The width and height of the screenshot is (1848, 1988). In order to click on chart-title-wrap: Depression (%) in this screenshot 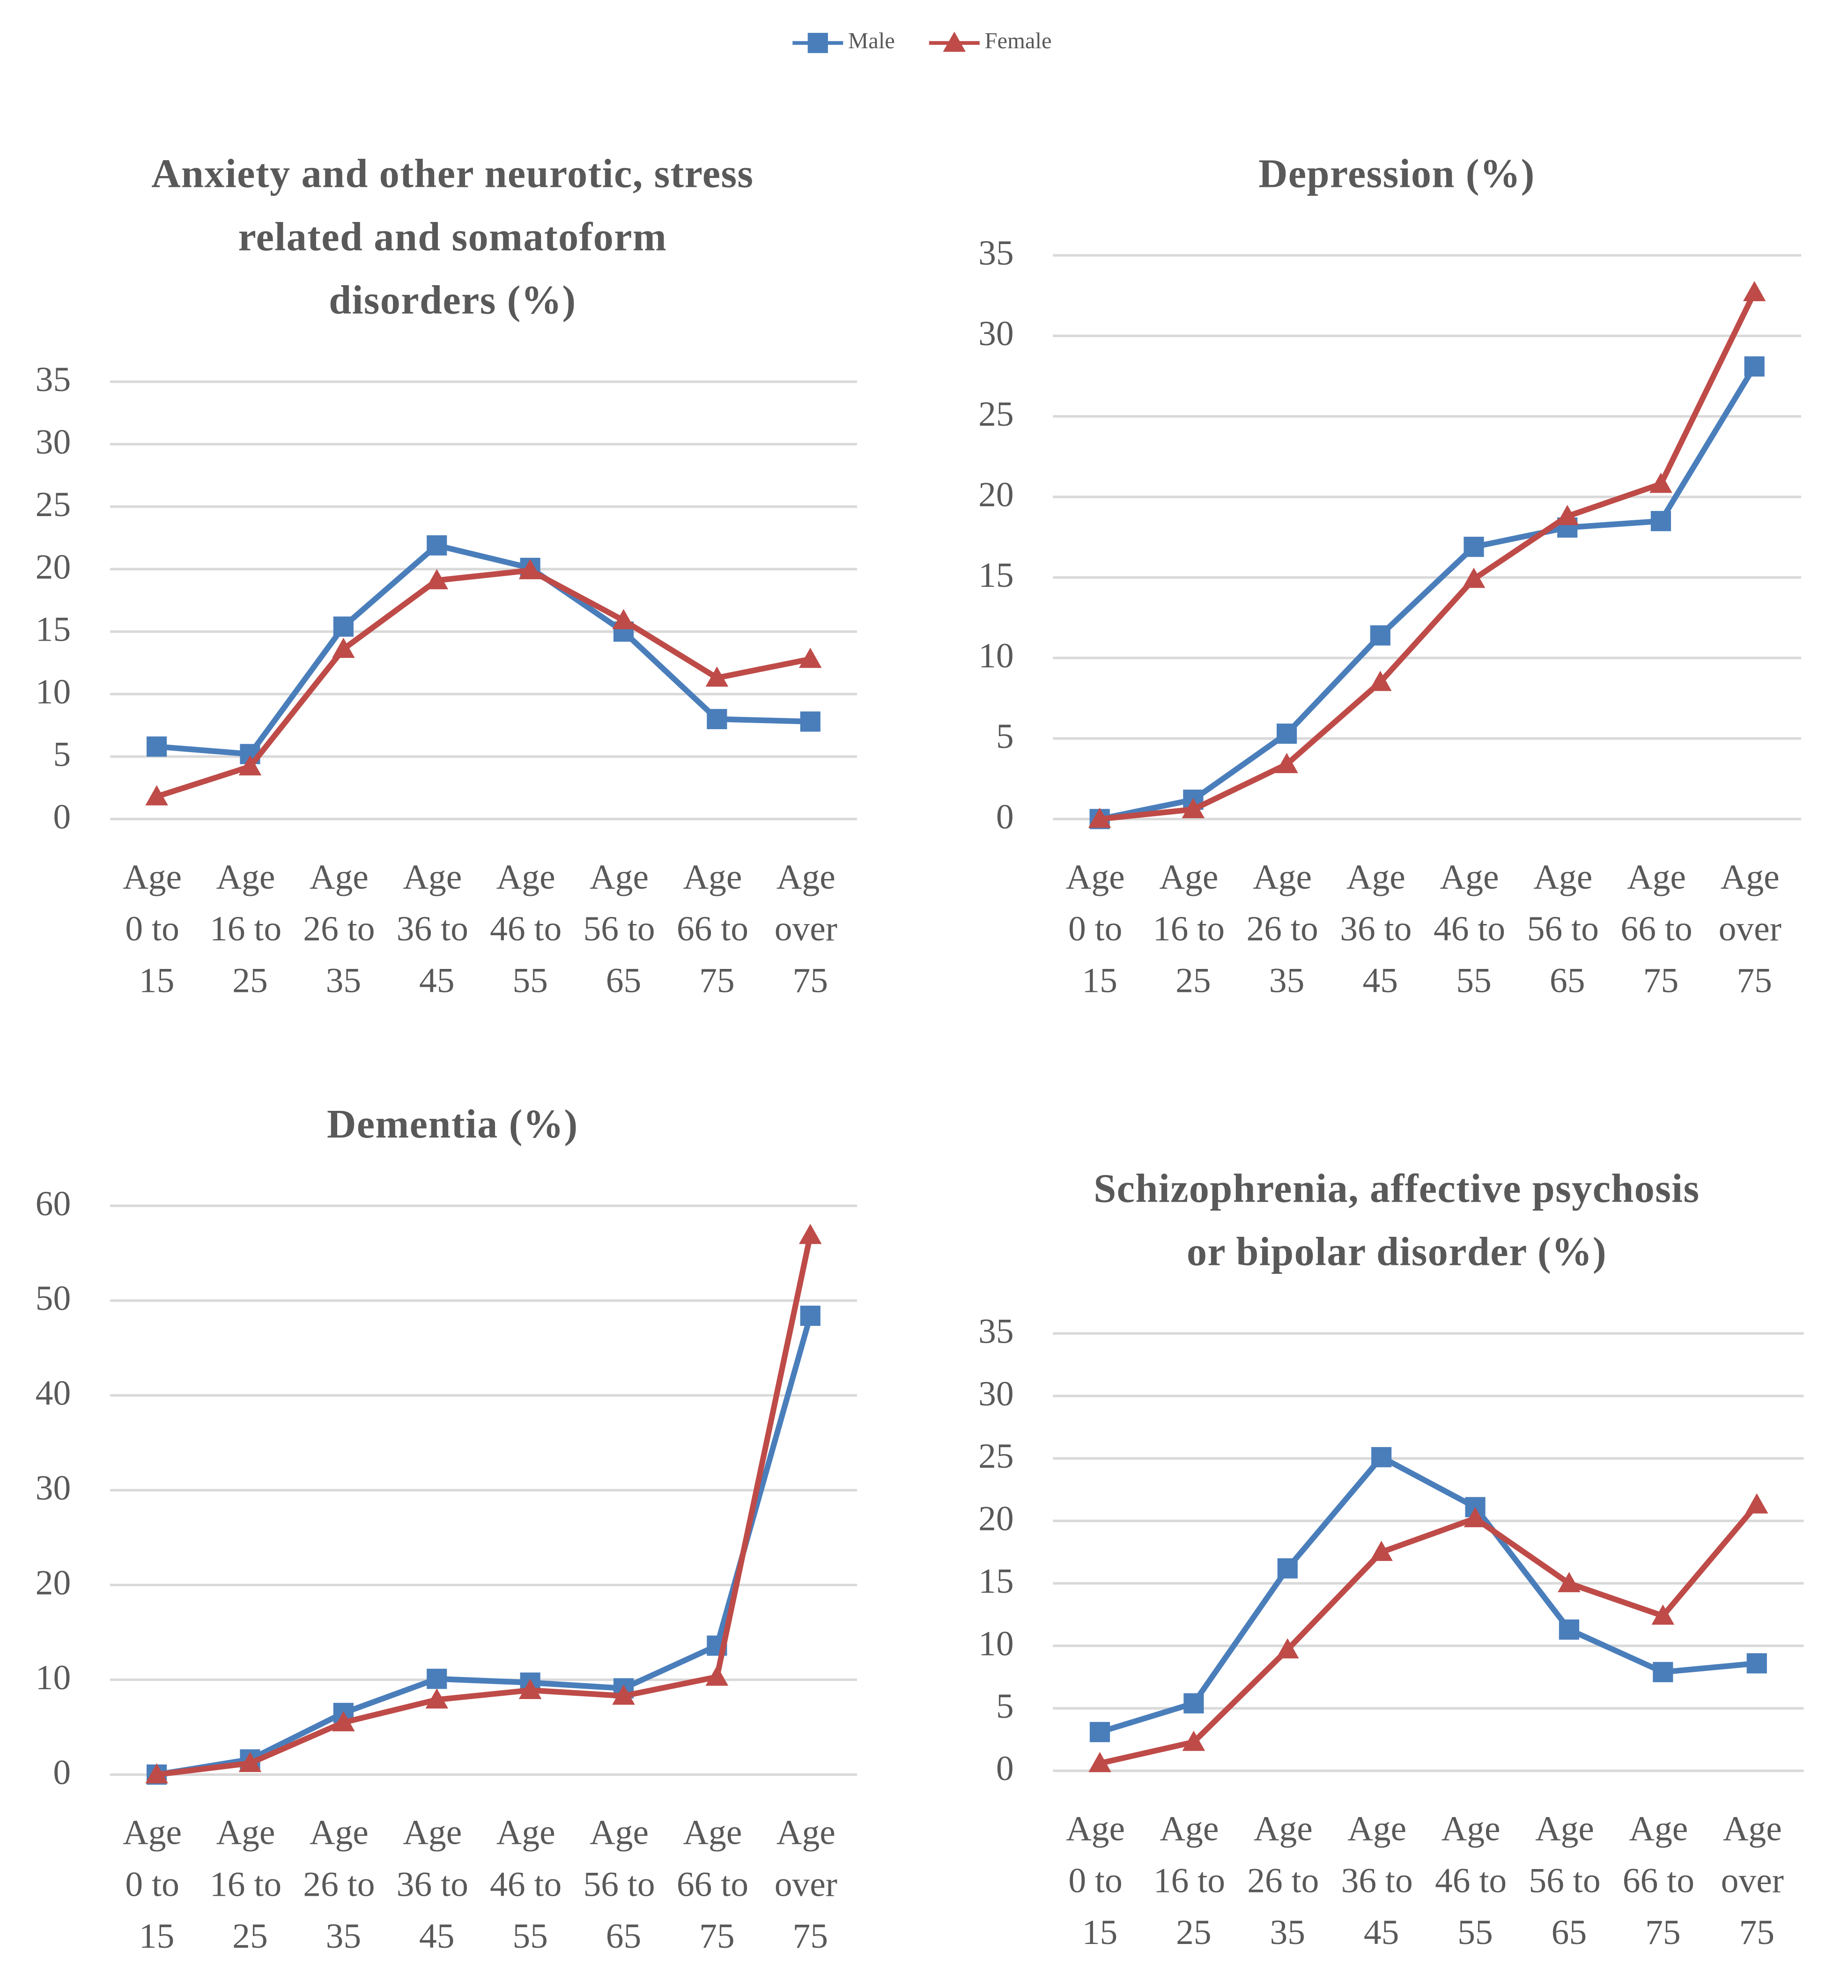, I will do `click(1397, 103)`.